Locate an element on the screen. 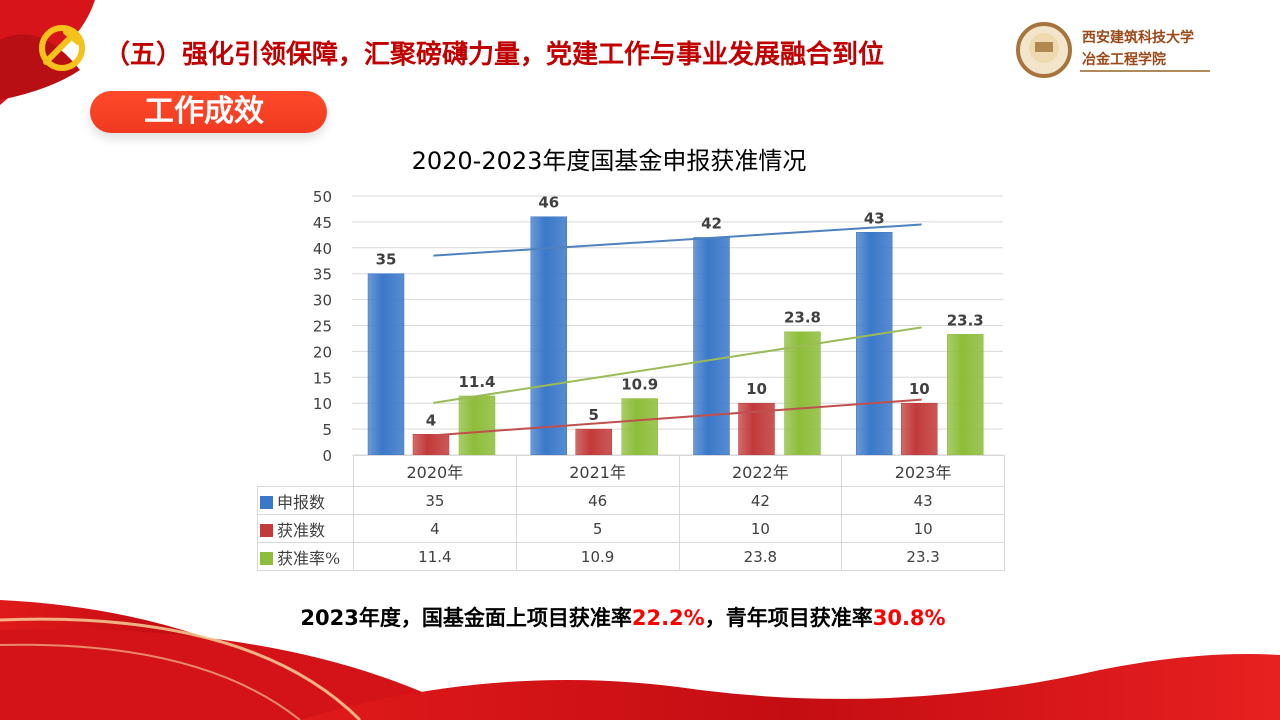  summary-part2: ，青年项目获准率 is located at coordinates (788, 618).